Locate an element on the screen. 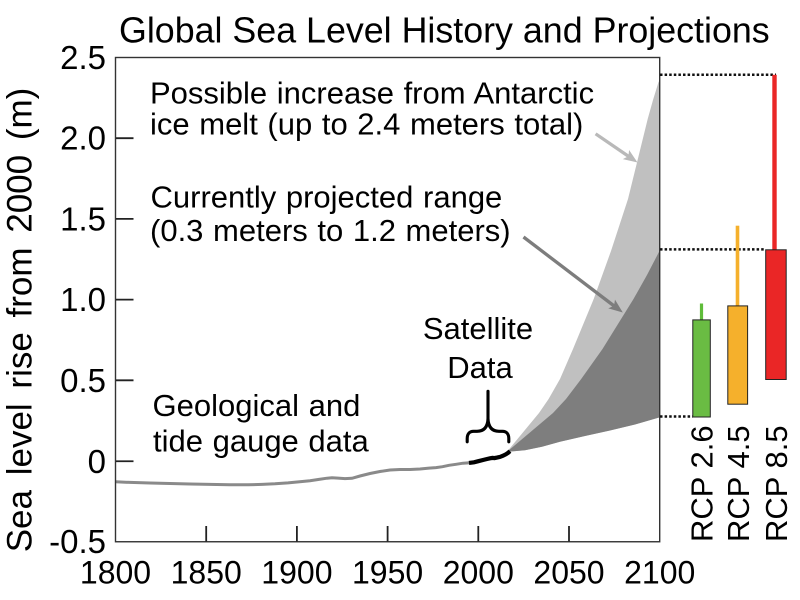 This screenshot has height=600, width=800. svg-text: -0.5 is located at coordinates (77, 541).